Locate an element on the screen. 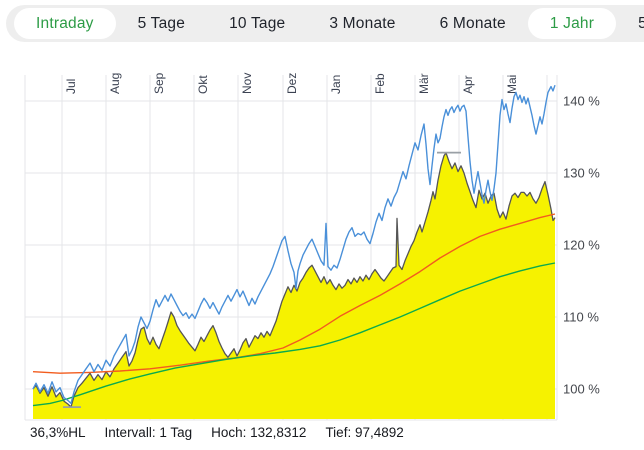 This screenshot has height=450, width=644. high-label: Hoch: 132,8312 is located at coordinates (259, 432).